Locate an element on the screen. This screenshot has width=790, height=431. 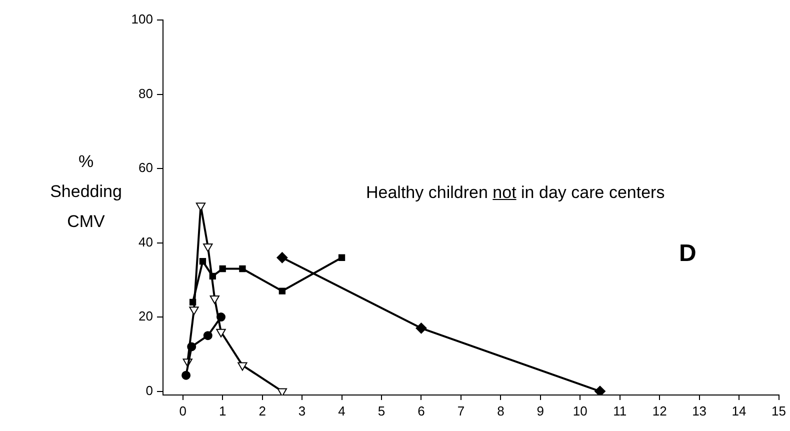
x-tick-label: 7 is located at coordinates (461, 410).